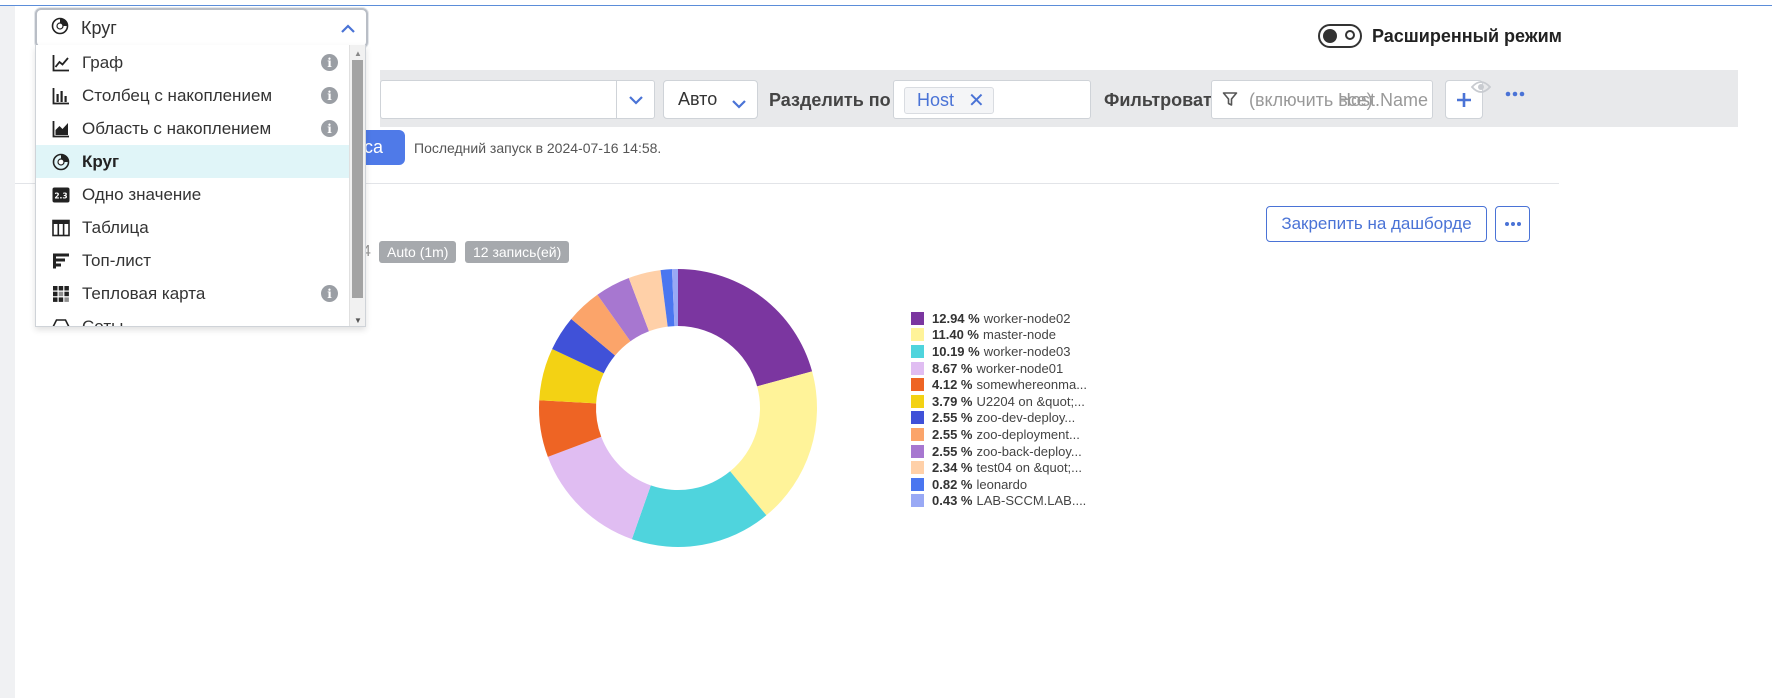 The image size is (1772, 698). What do you see at coordinates (103, 321) in the screenshot?
I see `menu-item-label: Соты` at bounding box center [103, 321].